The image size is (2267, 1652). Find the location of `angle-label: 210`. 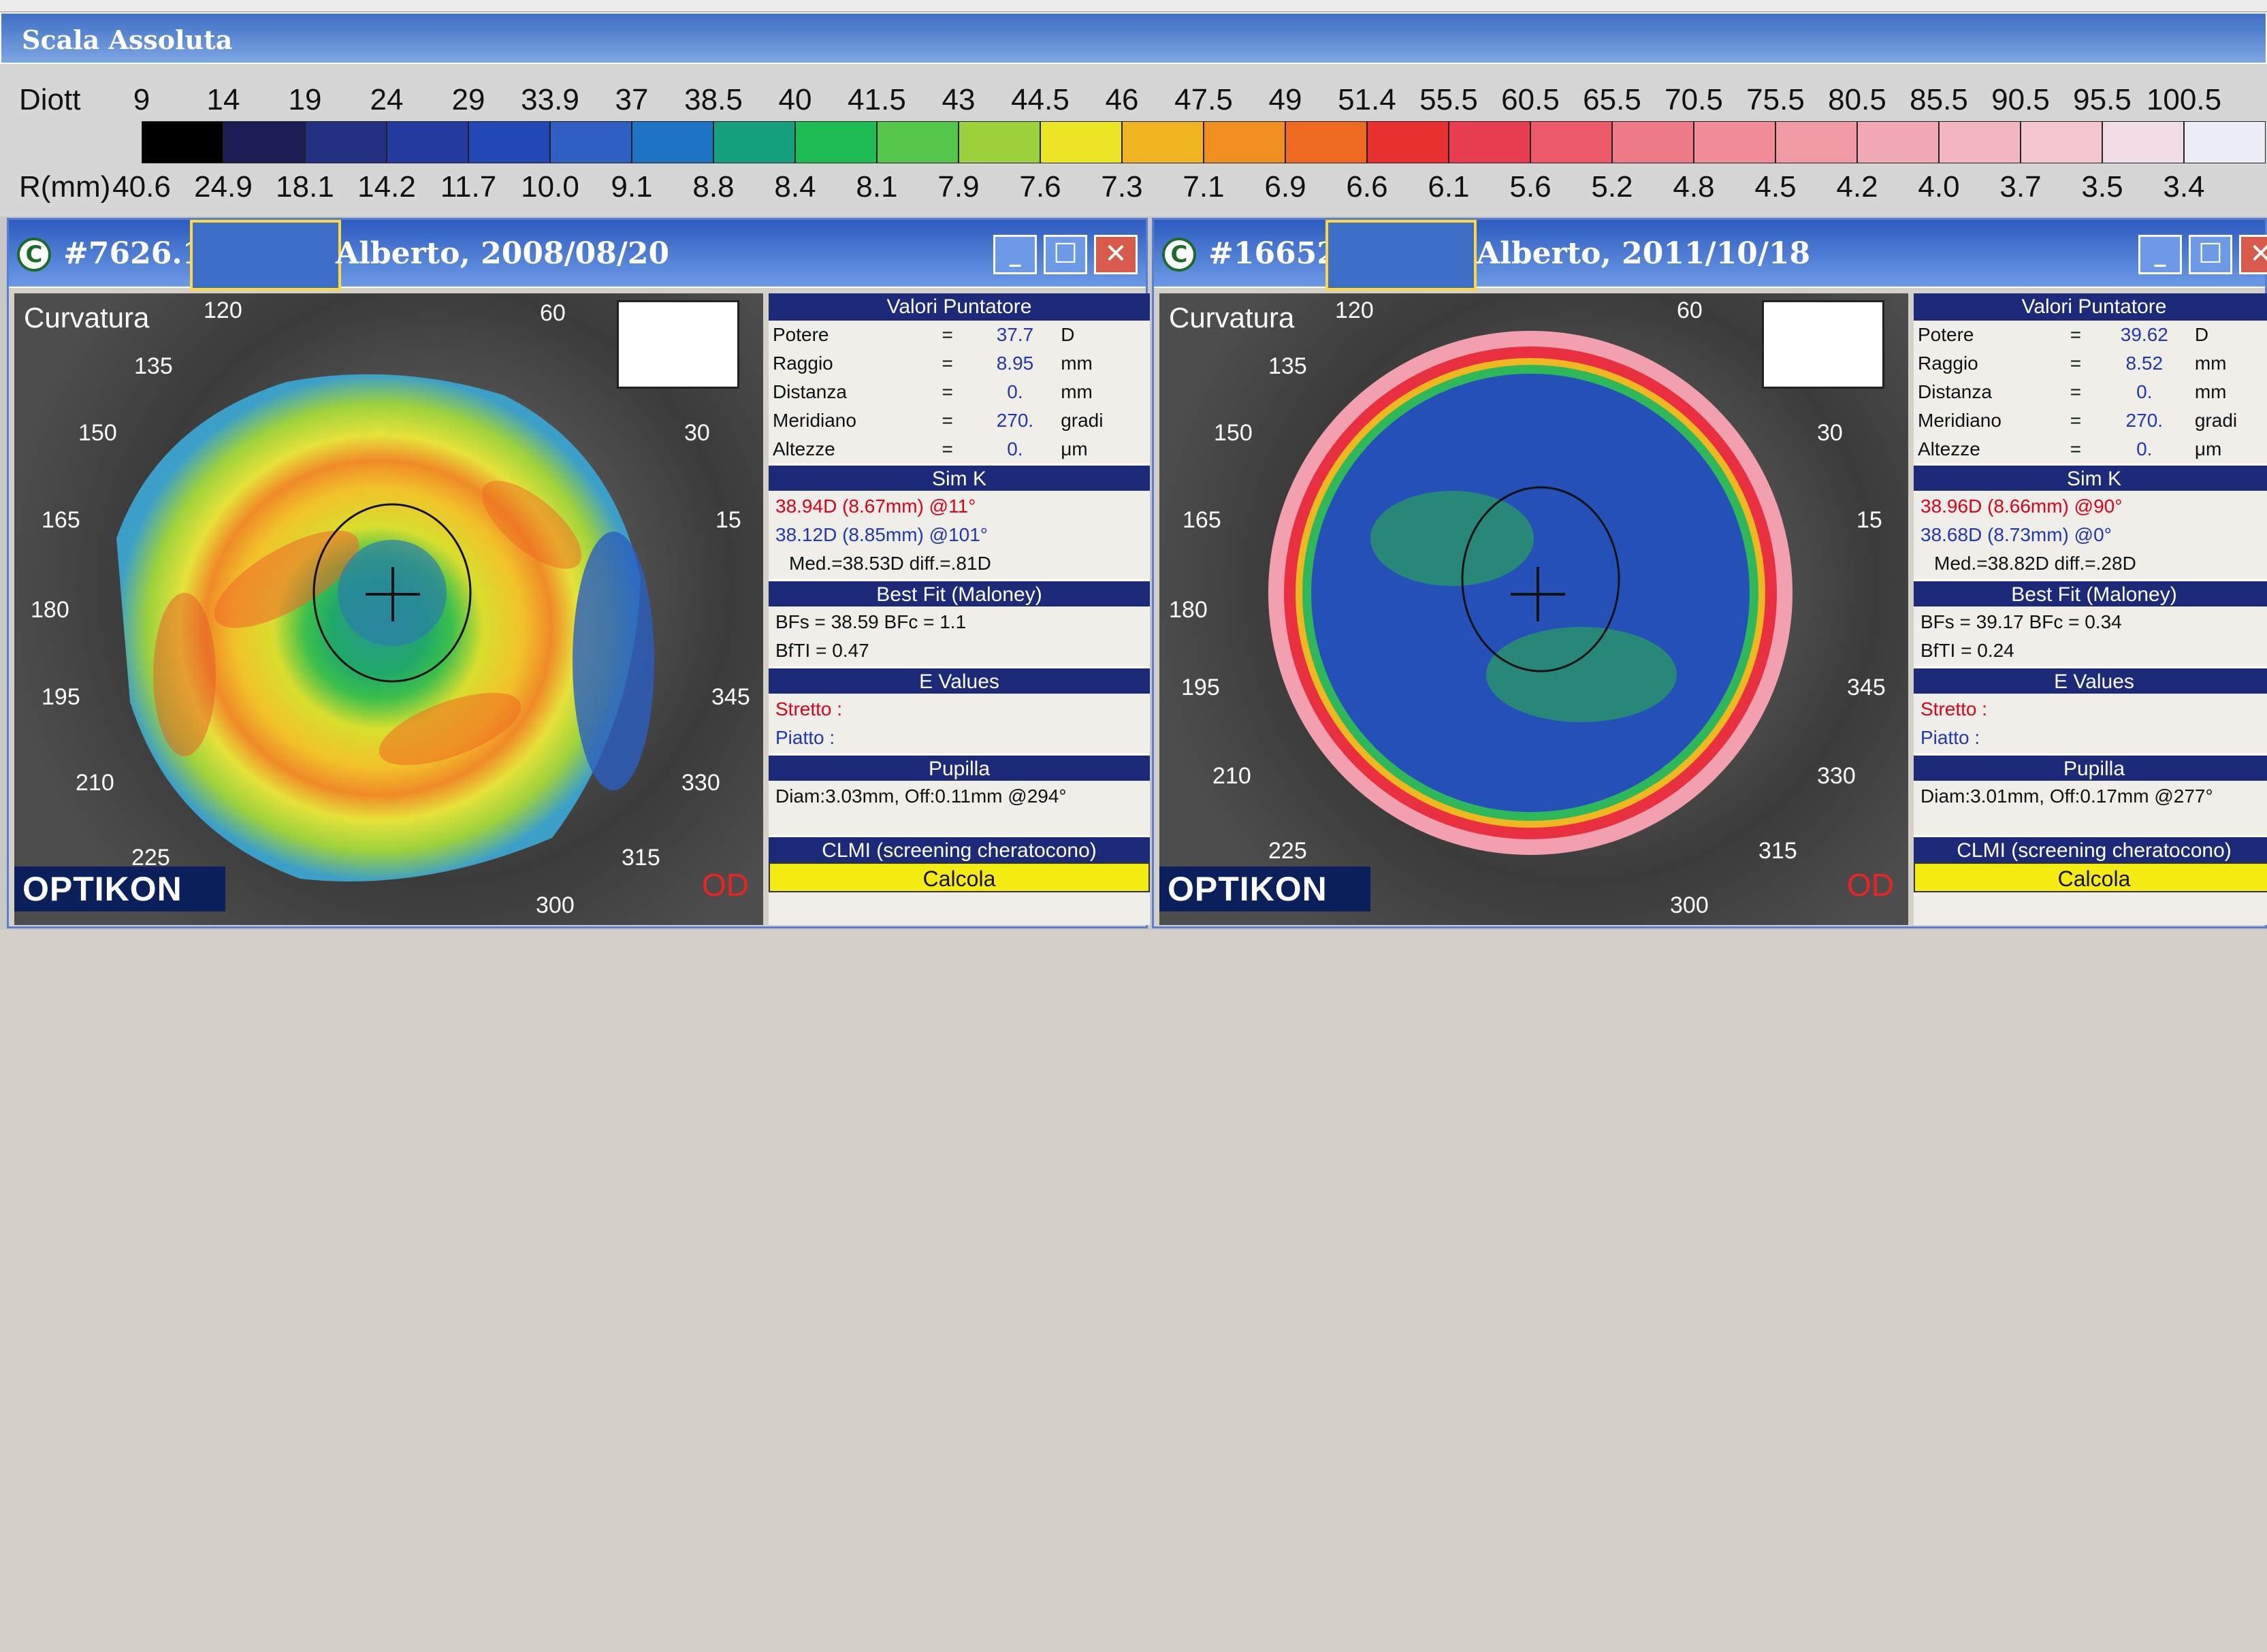

angle-label: 210 is located at coordinates (1231, 776).